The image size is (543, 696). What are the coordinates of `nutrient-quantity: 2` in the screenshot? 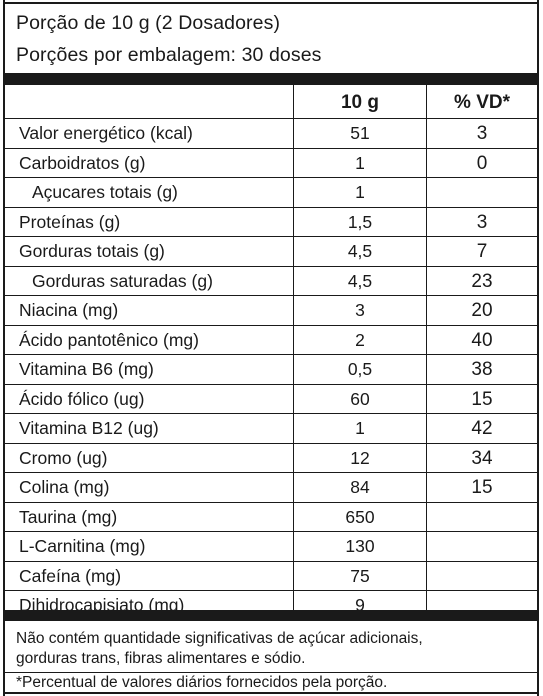 It's located at (360, 339).